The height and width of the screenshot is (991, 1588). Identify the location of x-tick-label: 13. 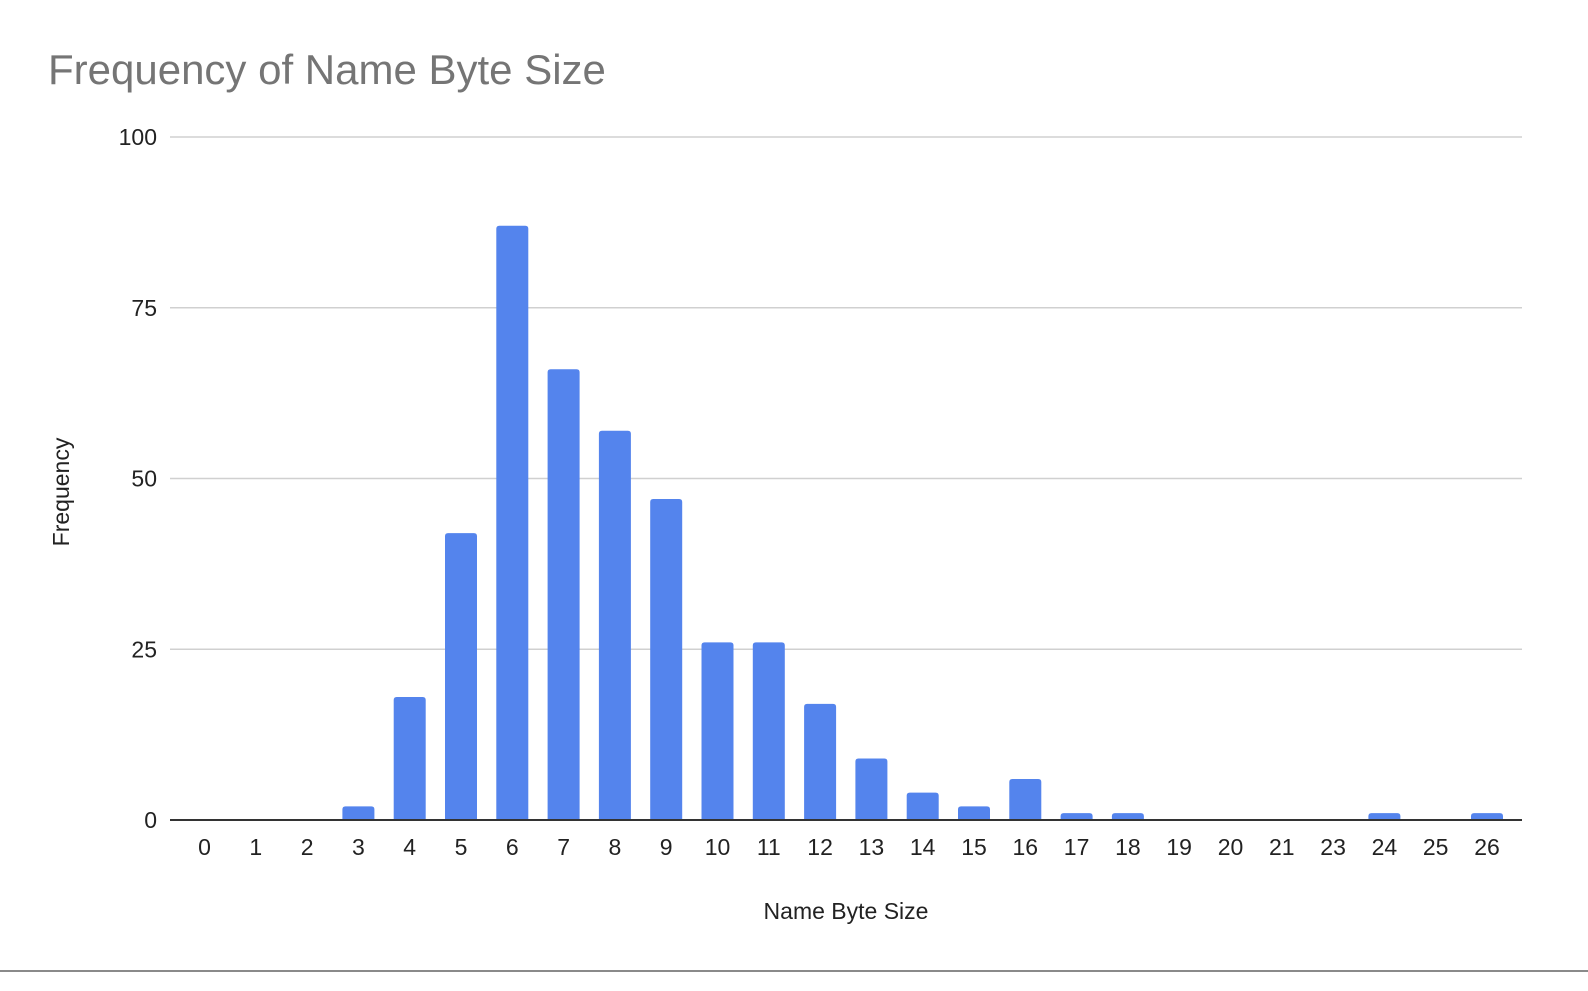
(872, 847).